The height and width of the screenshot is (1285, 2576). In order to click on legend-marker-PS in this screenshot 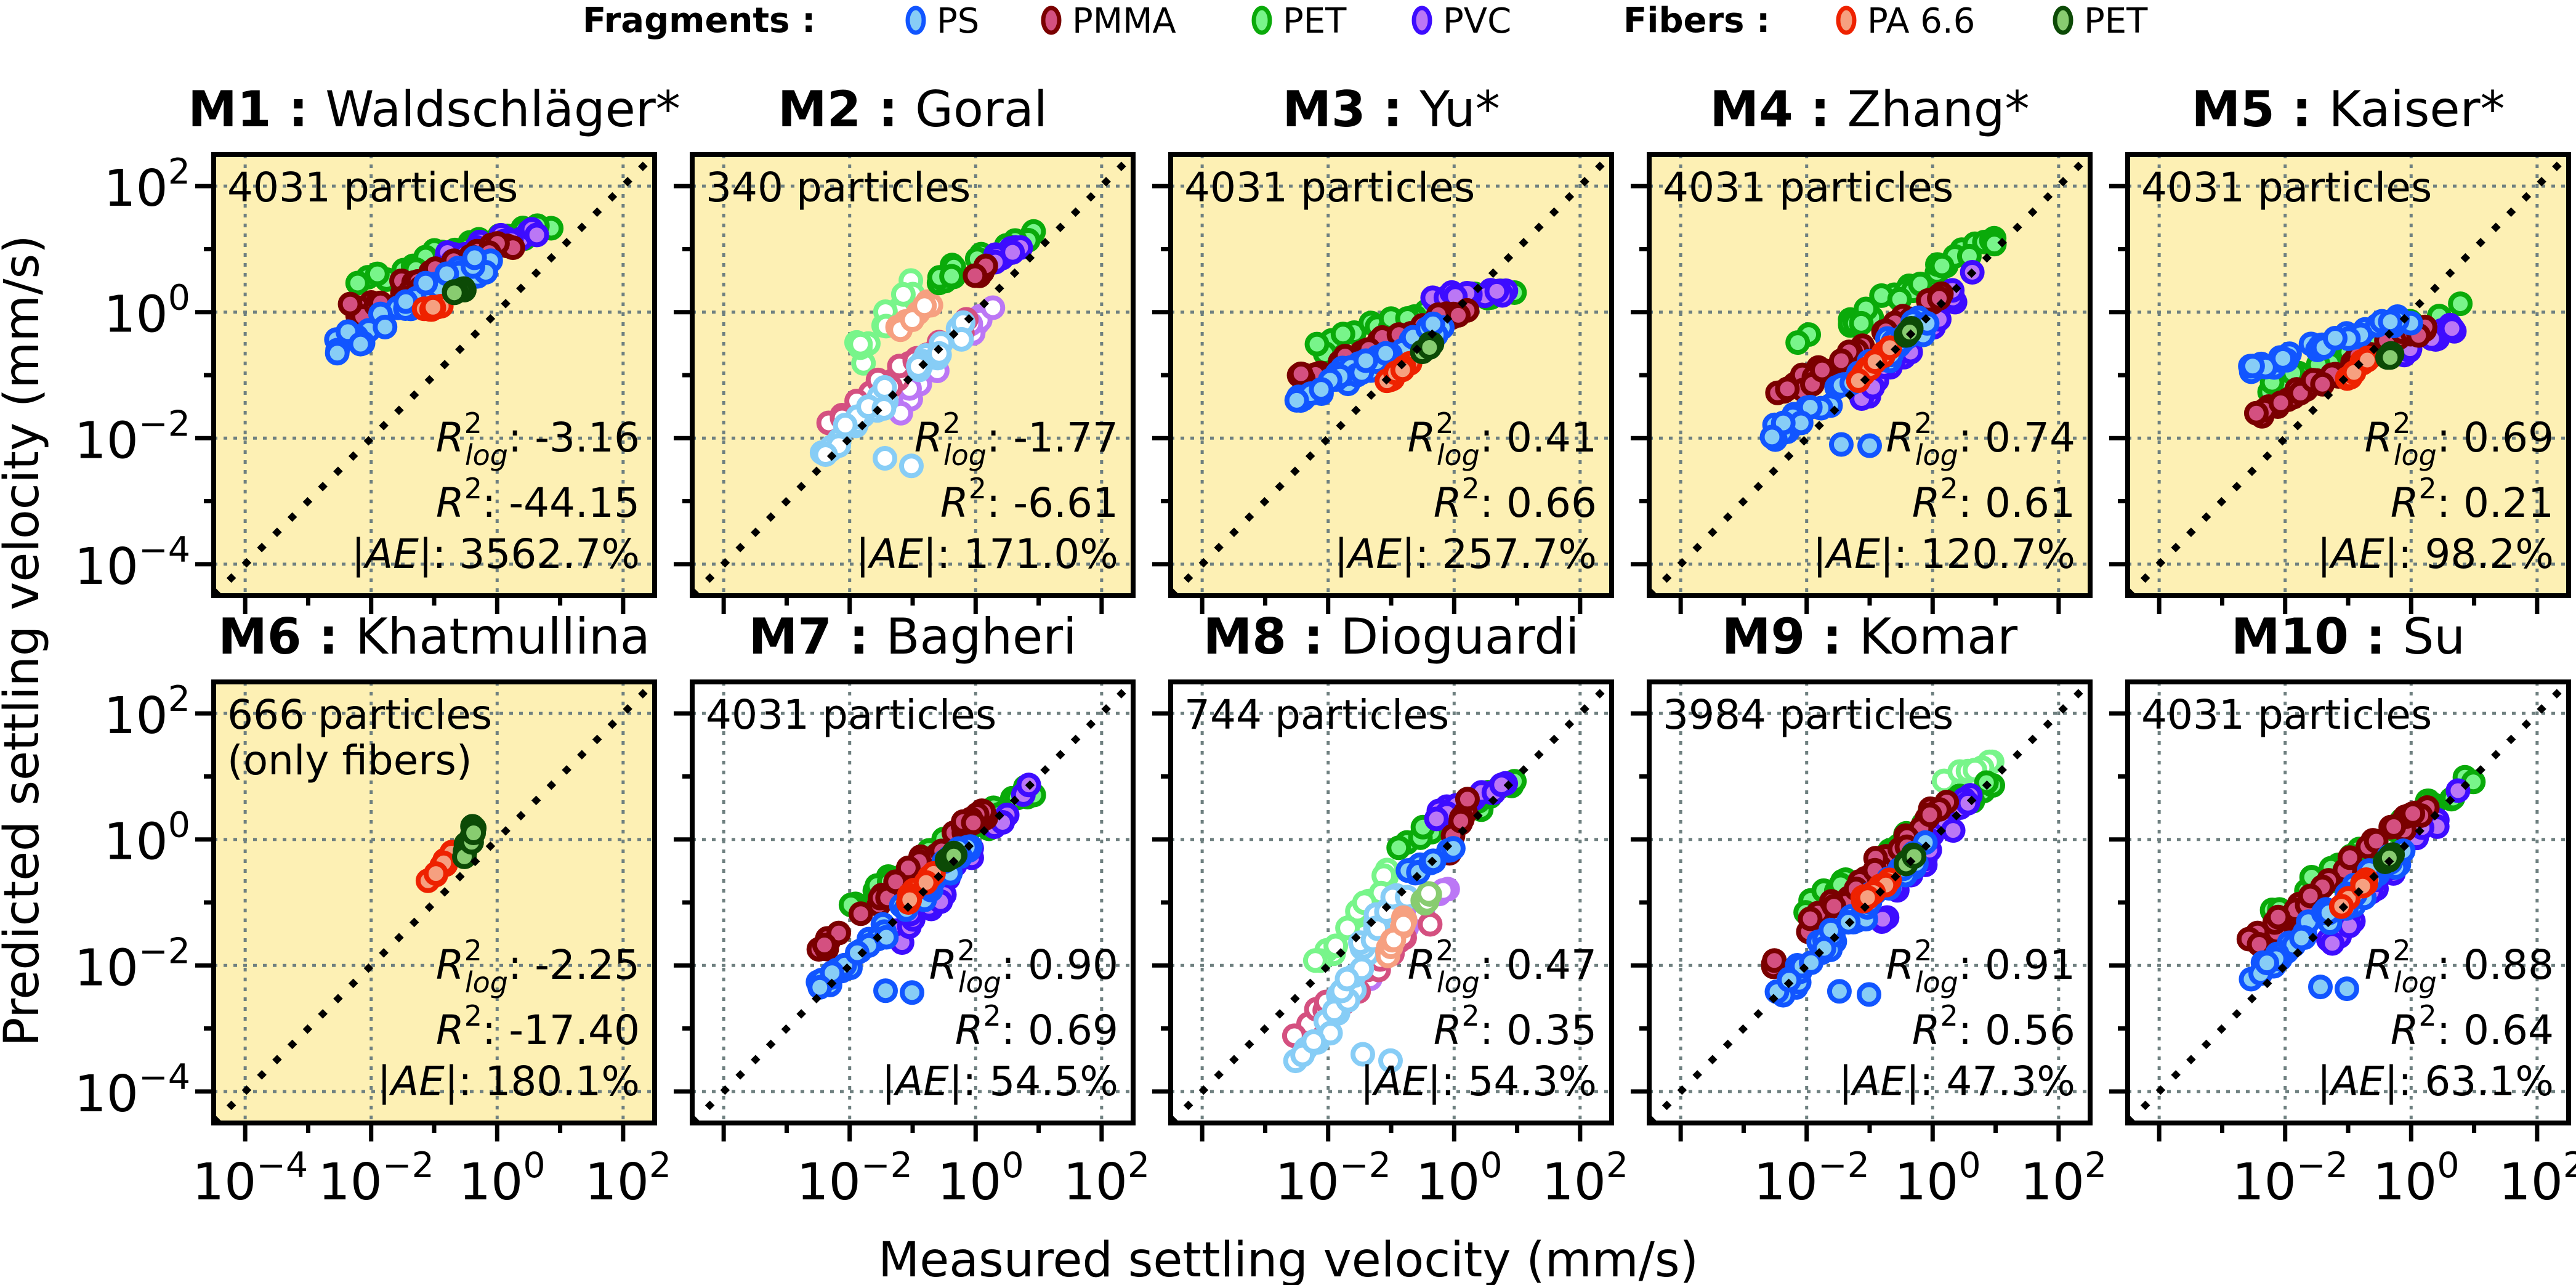, I will do `click(915, 20)`.